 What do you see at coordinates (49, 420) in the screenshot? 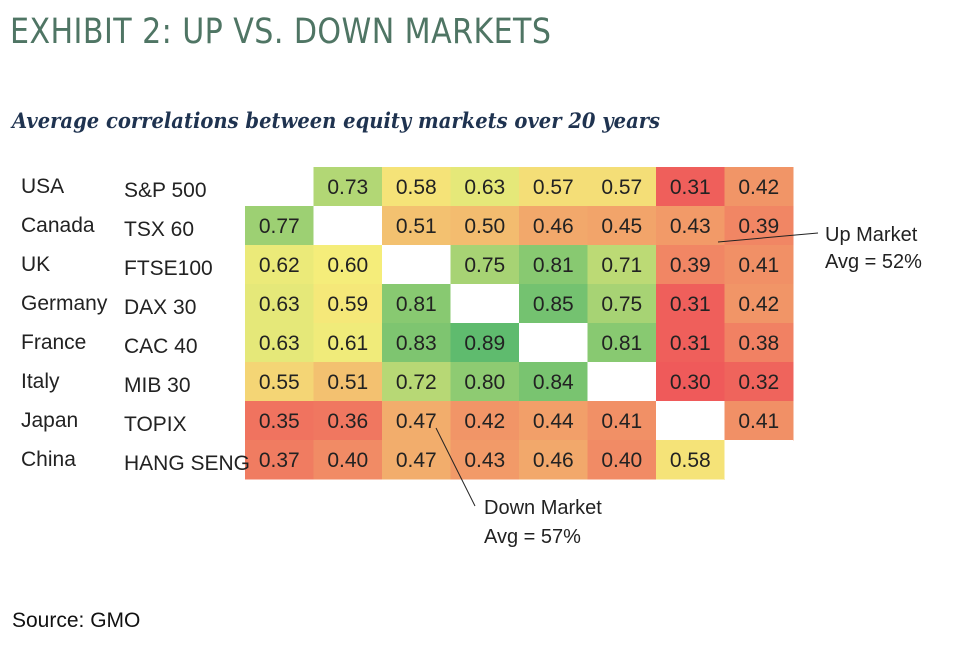
I see `country-label: Japan` at bounding box center [49, 420].